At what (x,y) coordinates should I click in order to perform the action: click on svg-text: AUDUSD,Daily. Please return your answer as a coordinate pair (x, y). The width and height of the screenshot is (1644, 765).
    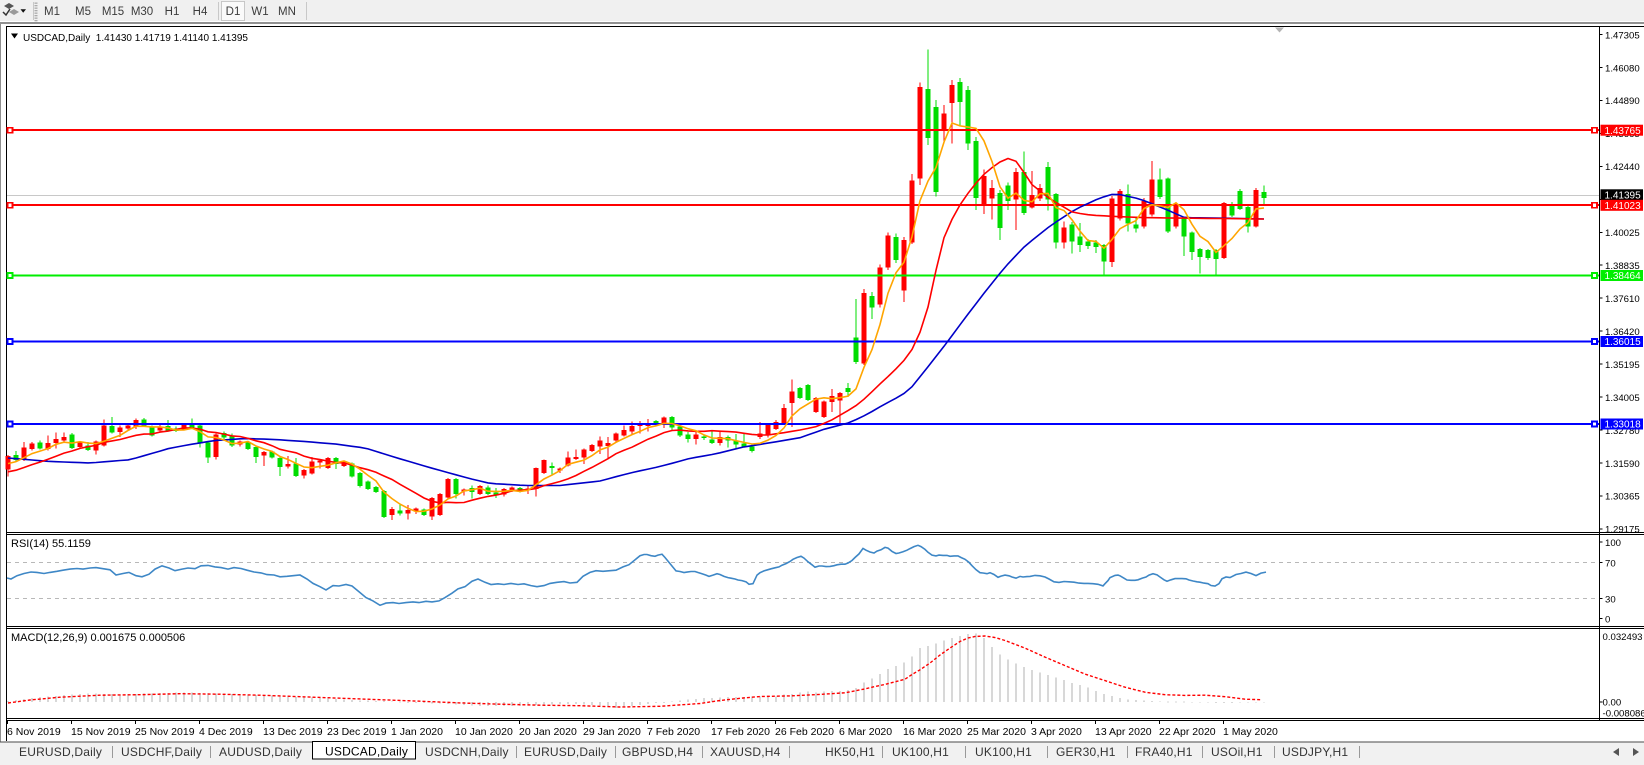
    Looking at the image, I should click on (260, 752).